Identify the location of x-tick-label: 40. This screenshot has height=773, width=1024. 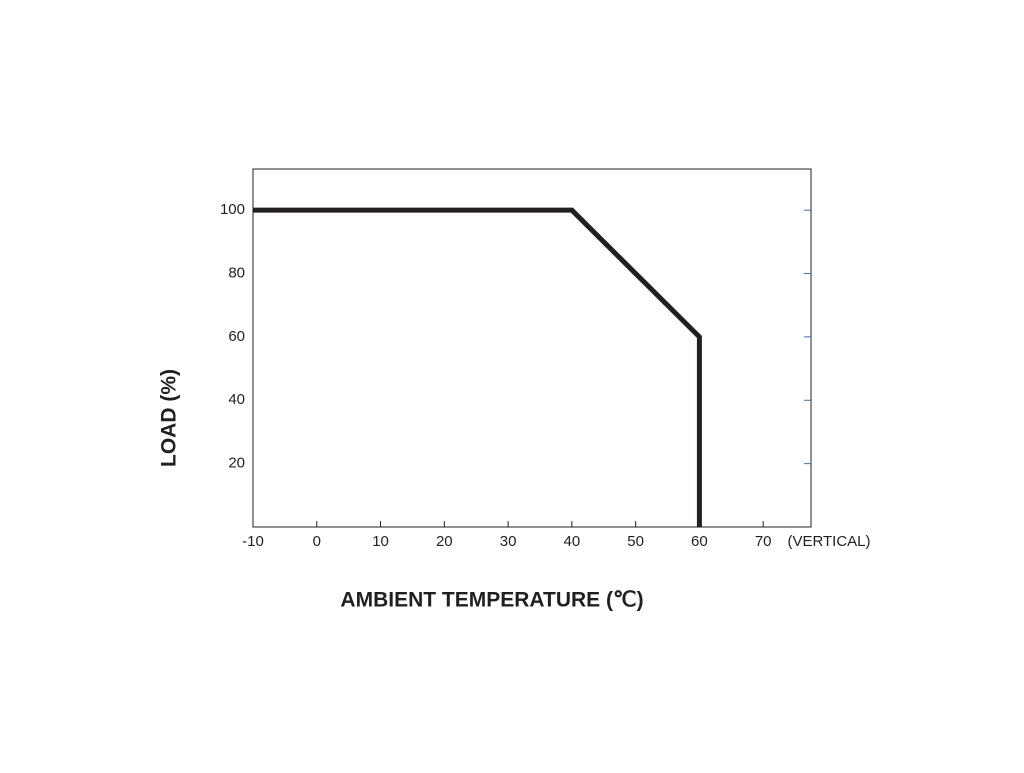
(572, 541).